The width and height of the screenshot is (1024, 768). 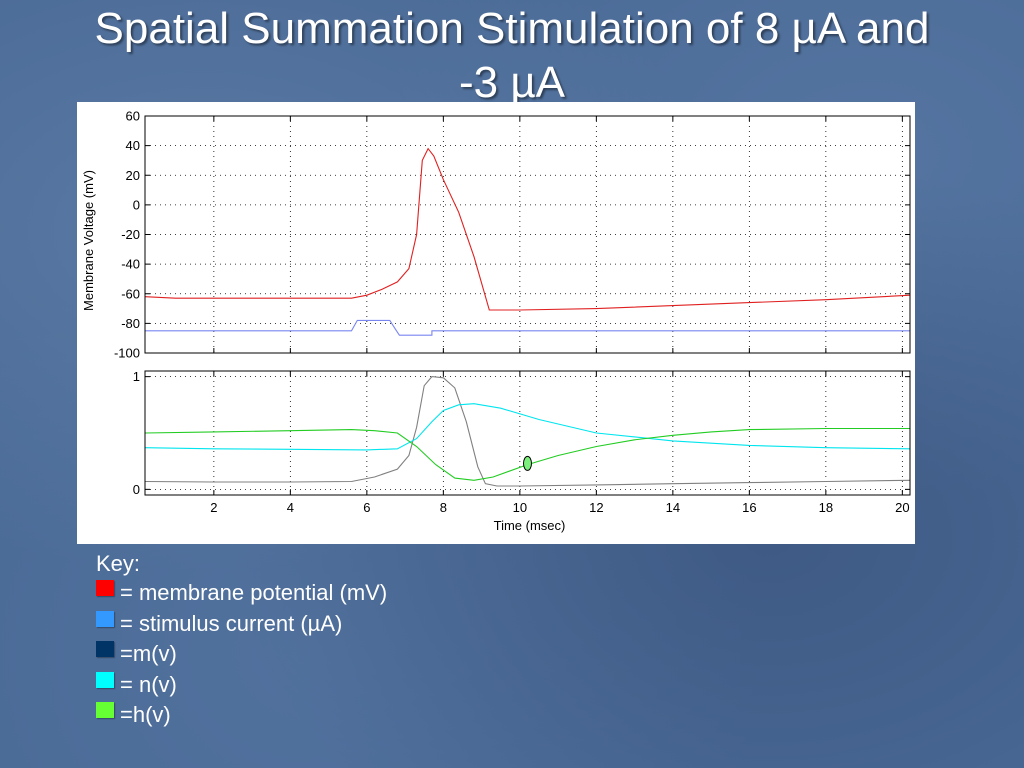 What do you see at coordinates (254, 592) in the screenshot?
I see `key-label-membrane-potential: = membrane potential (mV)` at bounding box center [254, 592].